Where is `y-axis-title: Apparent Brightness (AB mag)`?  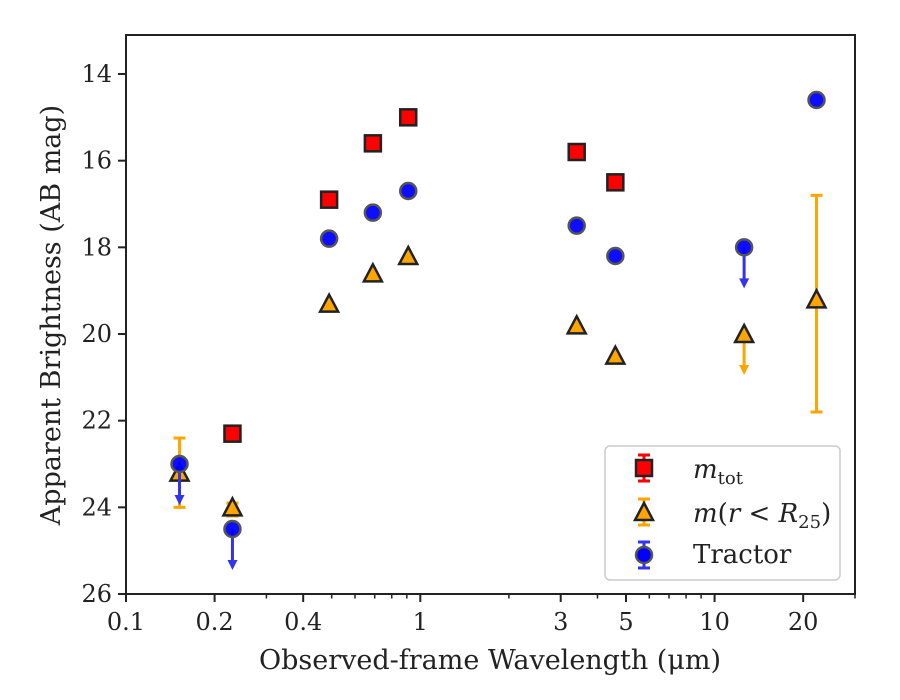
y-axis-title: Apparent Brightness (AB mag) is located at coordinates (51, 315).